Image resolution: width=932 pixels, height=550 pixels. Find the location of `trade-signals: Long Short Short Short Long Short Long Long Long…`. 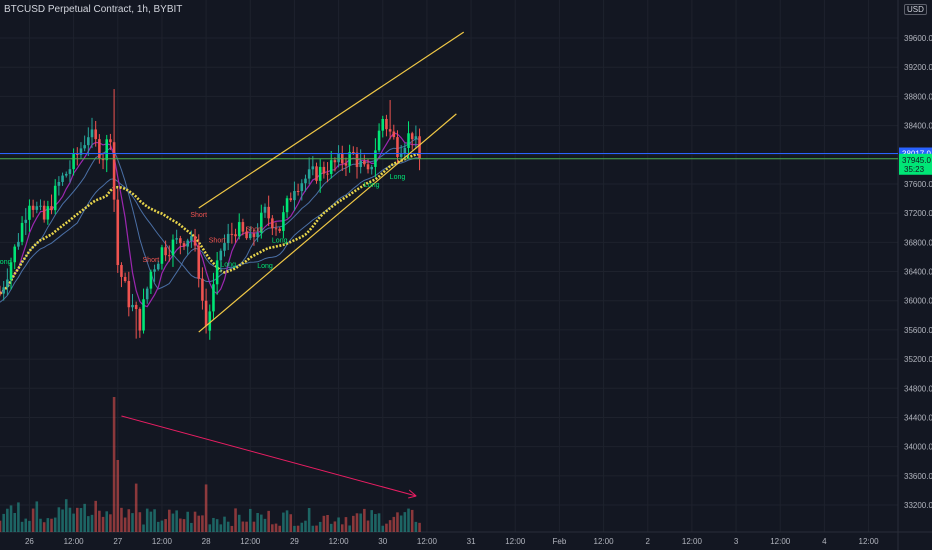

trade-signals: Long Short Short Short Long Short Long Long Long… is located at coordinates (202, 222).